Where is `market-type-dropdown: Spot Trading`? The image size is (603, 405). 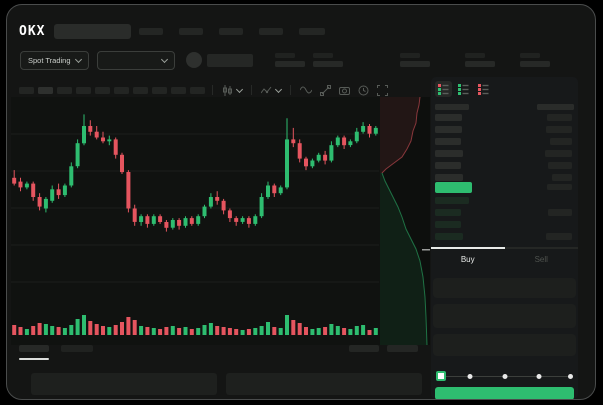
market-type-dropdown: Spot Trading is located at coordinates (54, 60).